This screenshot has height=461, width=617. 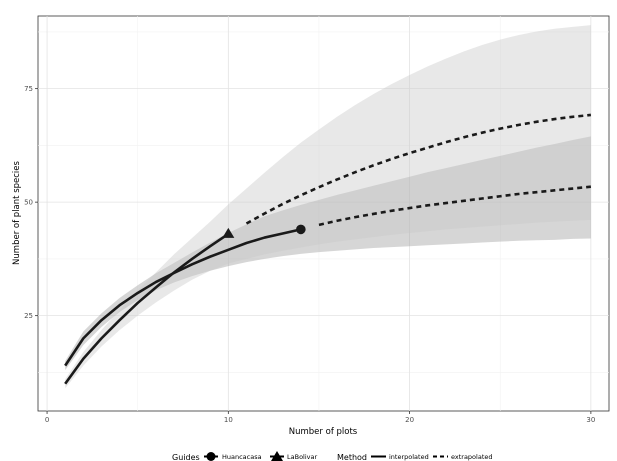 I want to click on legend-method-title: Method, so click(x=352, y=457).